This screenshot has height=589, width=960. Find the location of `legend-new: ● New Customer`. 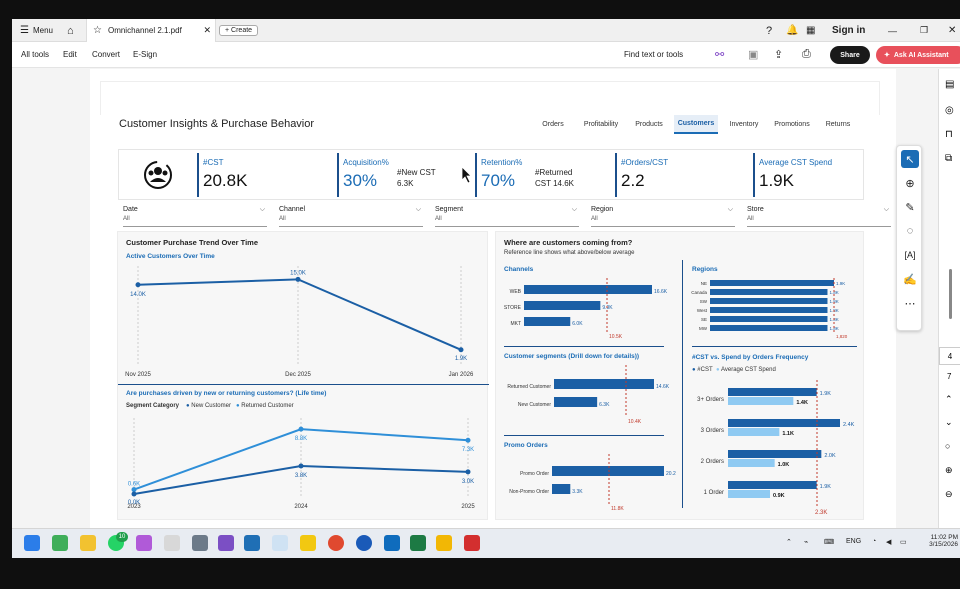

legend-new: ● New Customer is located at coordinates (208, 406).